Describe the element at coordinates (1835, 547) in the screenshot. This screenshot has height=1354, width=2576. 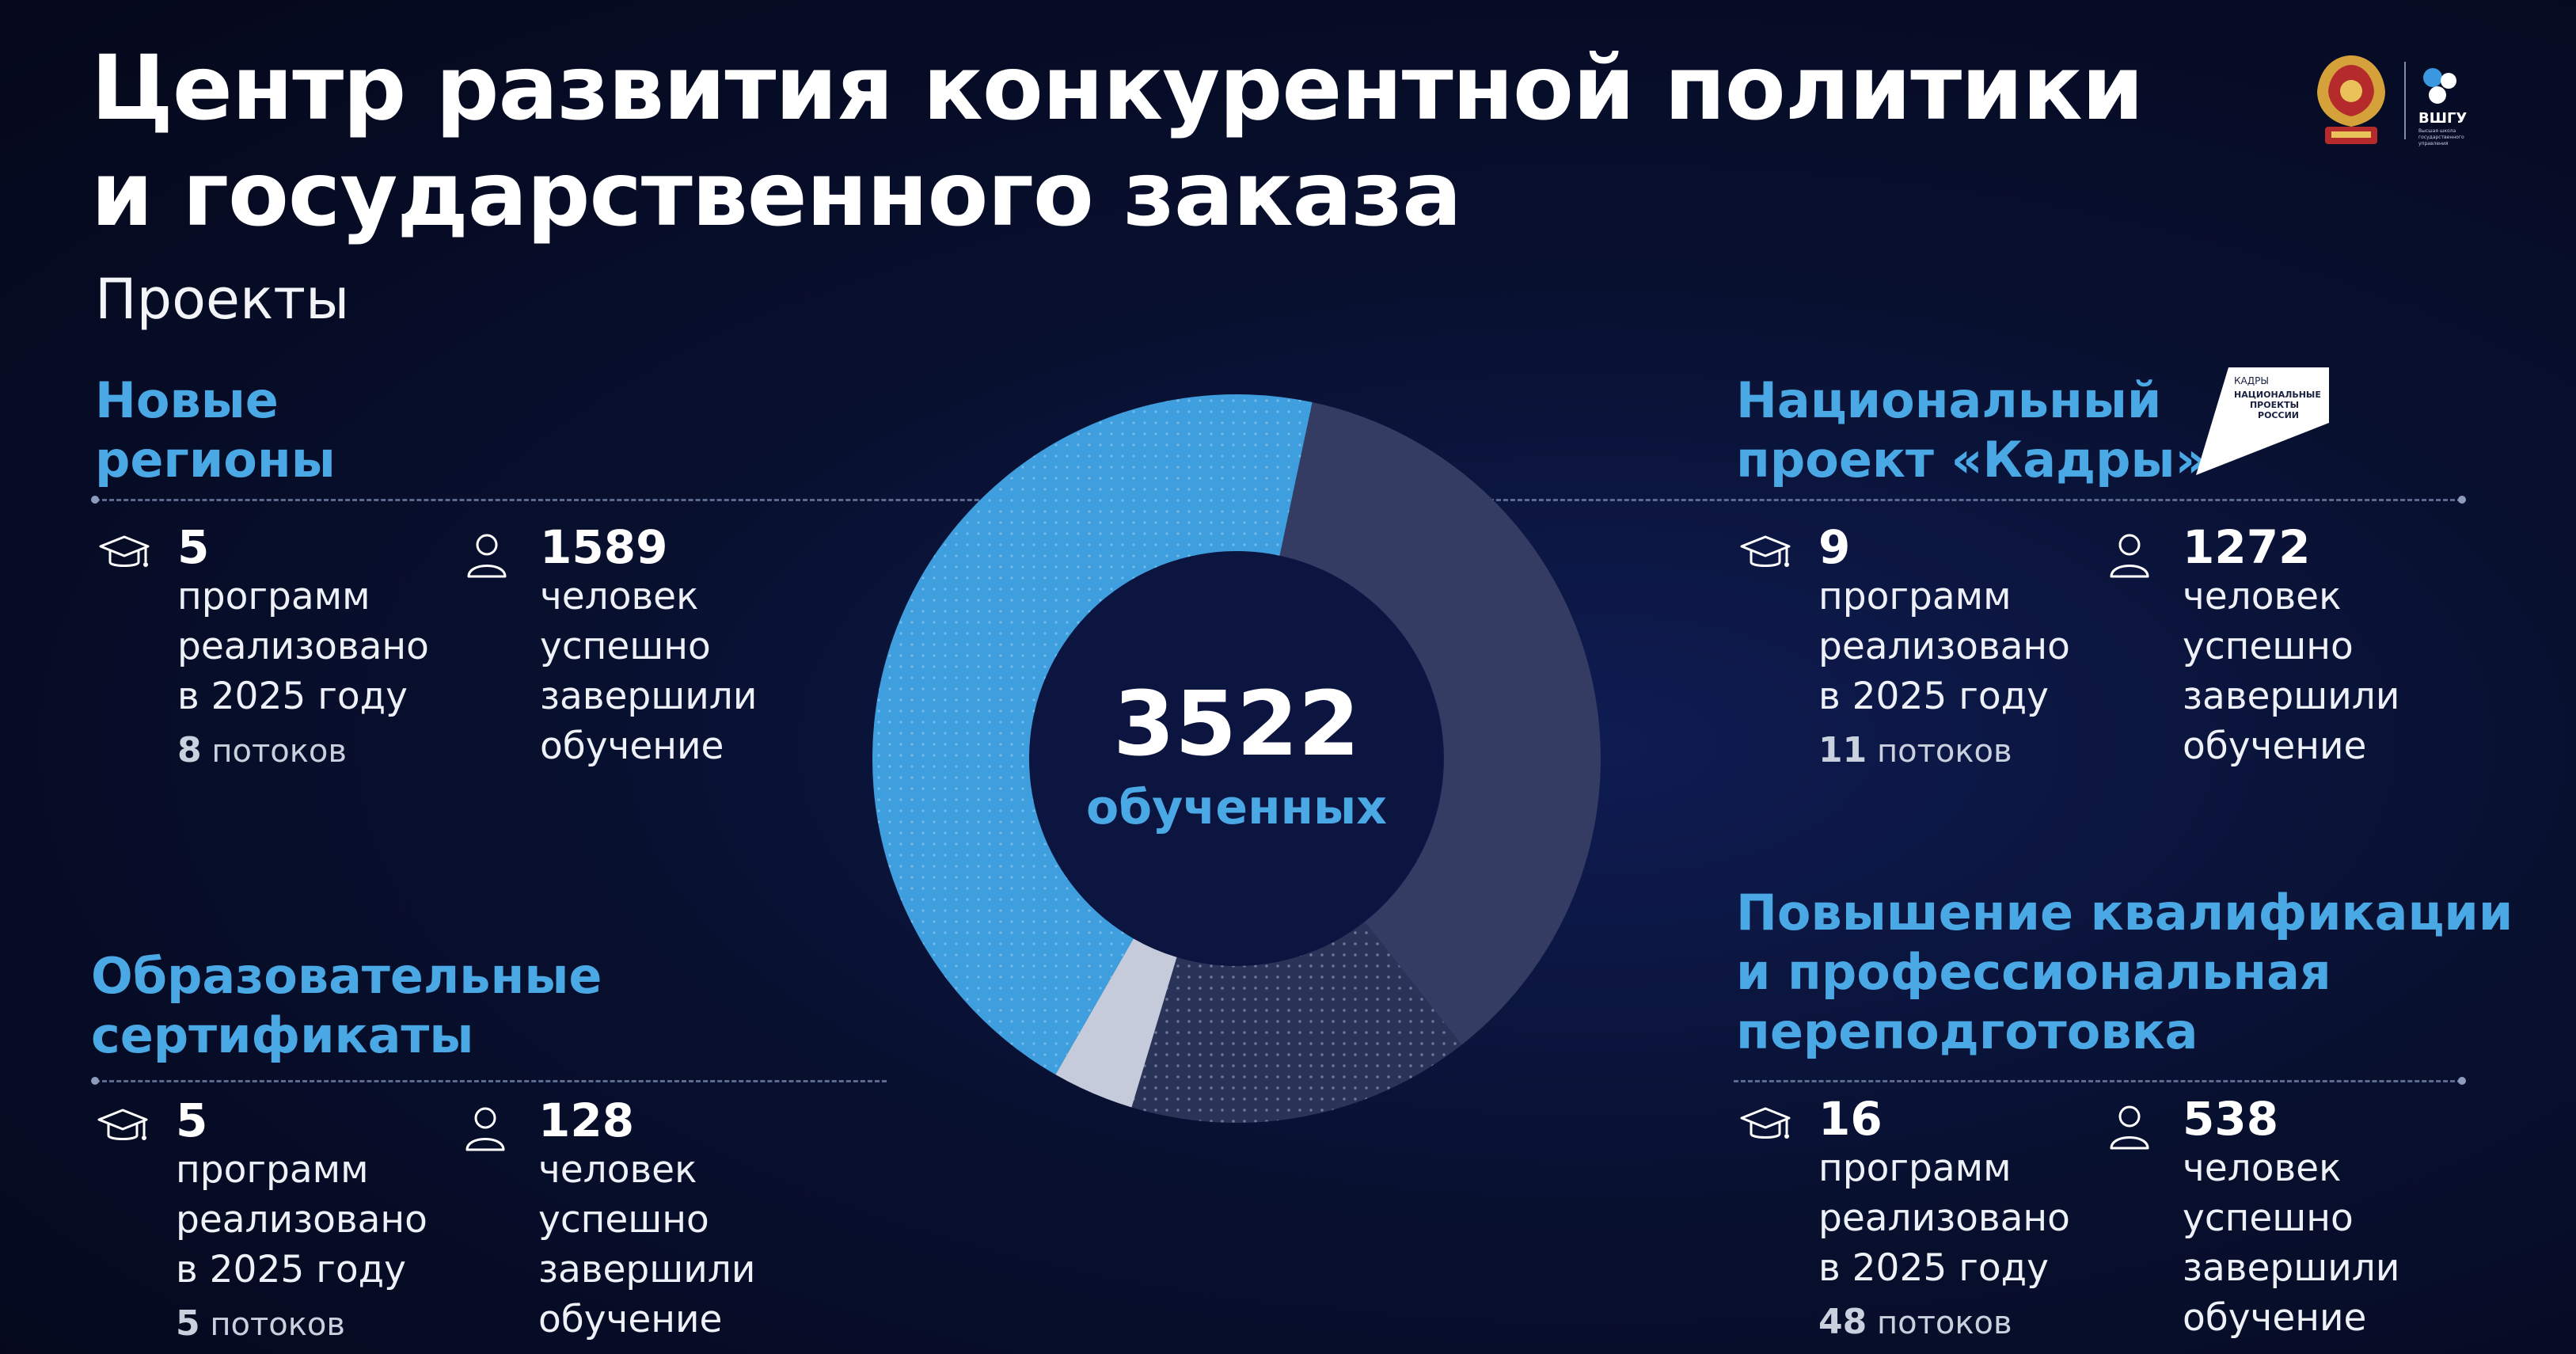
I see `programs-count: 9` at that location.